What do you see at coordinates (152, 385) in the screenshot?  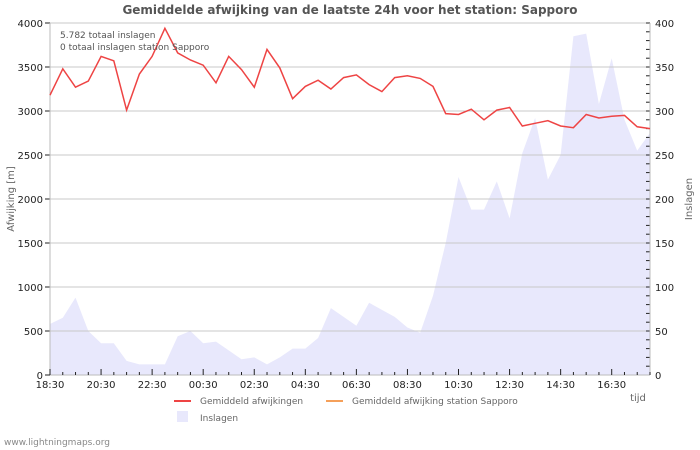 I see `x-tick-label: 22:30` at bounding box center [152, 385].